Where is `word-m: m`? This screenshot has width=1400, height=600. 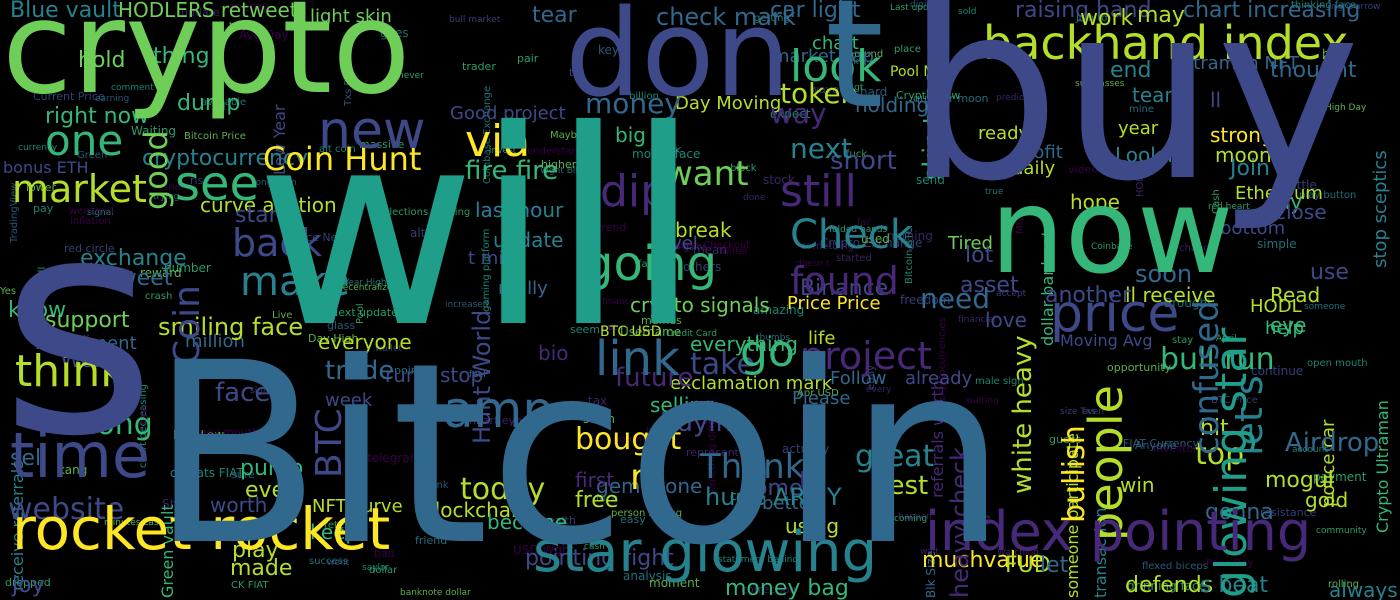
word-m: m is located at coordinates (648, 477).